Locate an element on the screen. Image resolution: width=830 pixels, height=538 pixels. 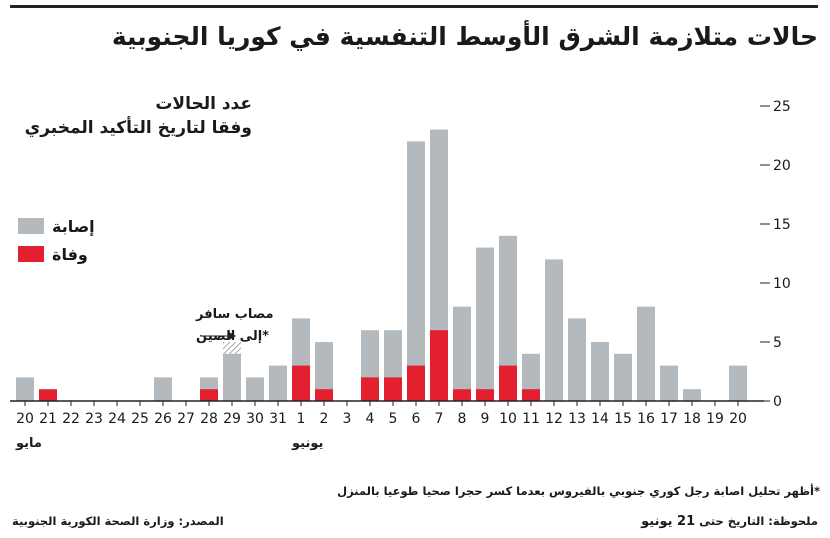
y-tick-label-10: 10 is located at coordinates (782, 284).